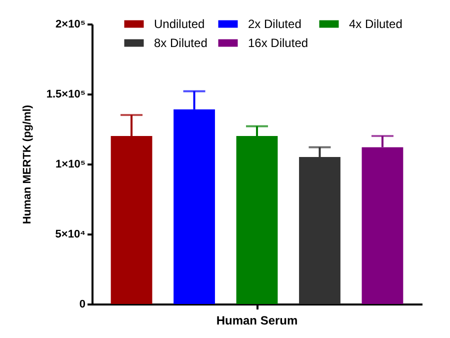  I want to click on y-tick-label: 1×10⁵, so click(71, 164).